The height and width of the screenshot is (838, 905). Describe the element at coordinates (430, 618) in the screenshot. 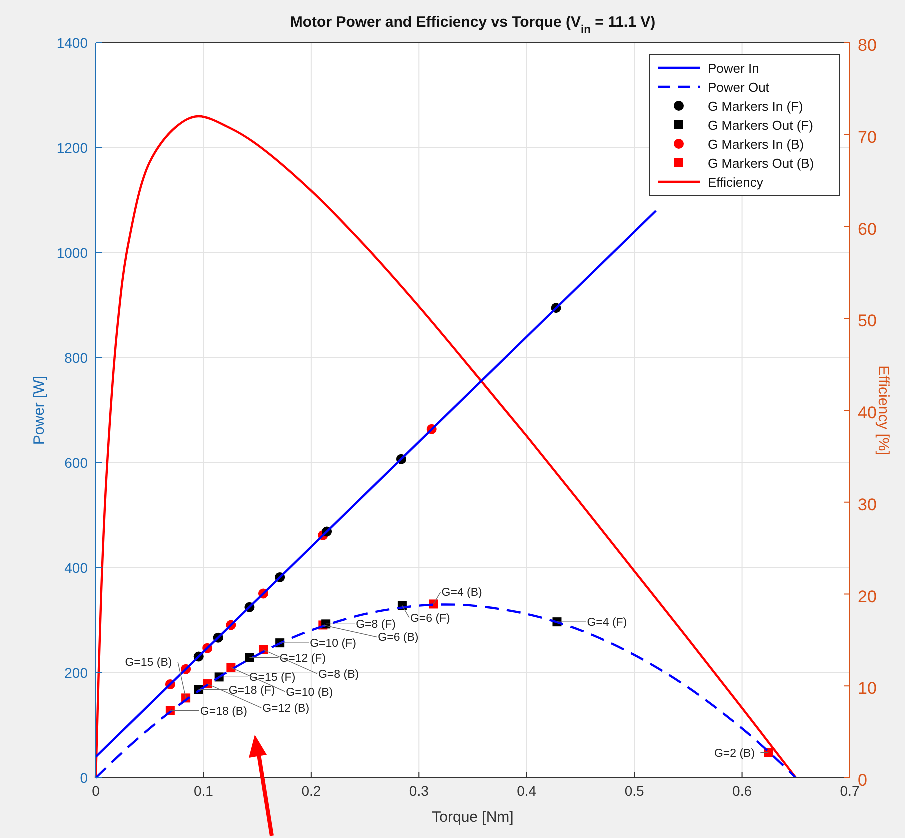

I see `annotation: G=6 (F)` at that location.